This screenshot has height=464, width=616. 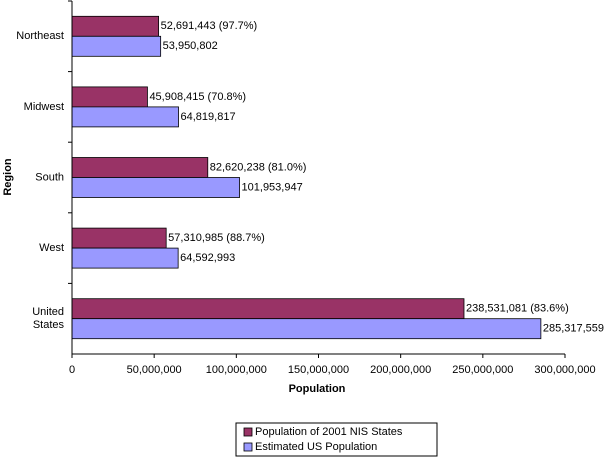 I want to click on x-tick-label: 150,000,000, so click(x=318, y=370).